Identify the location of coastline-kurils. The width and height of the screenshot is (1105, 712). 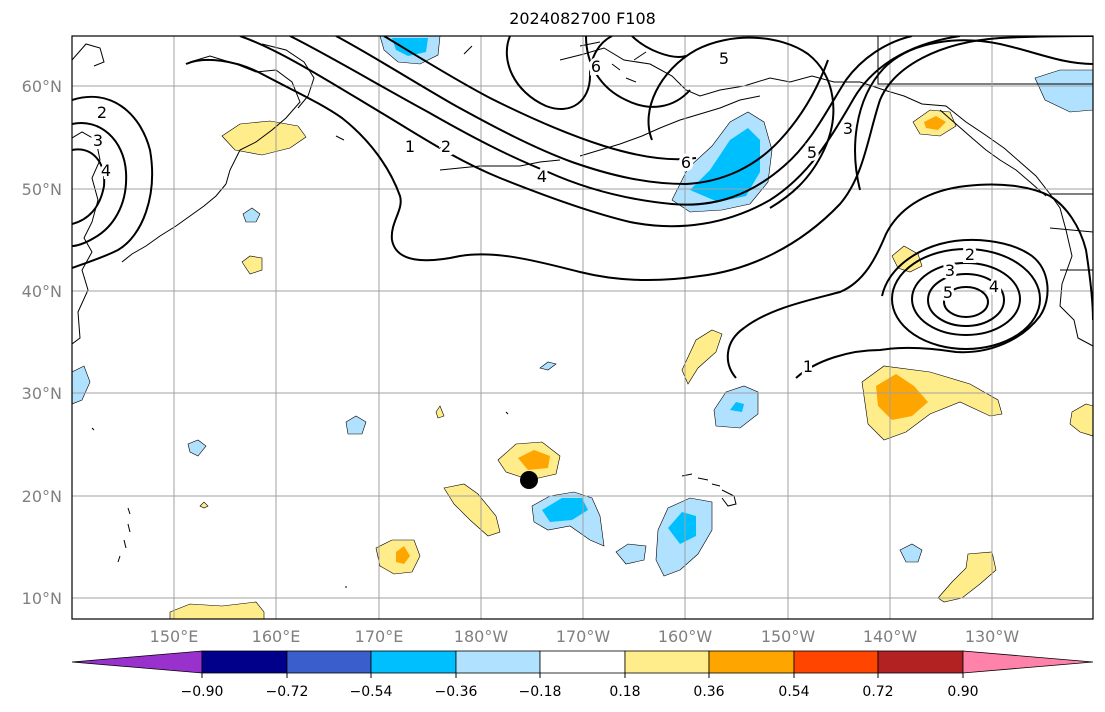
(174, 223).